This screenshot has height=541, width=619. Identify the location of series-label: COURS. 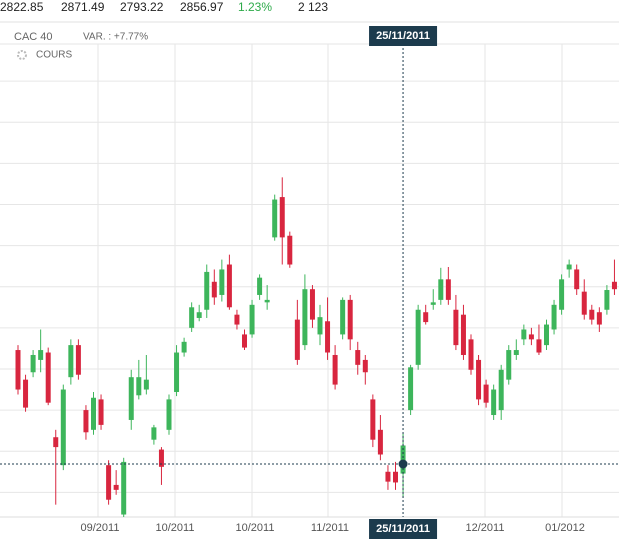
(54, 55).